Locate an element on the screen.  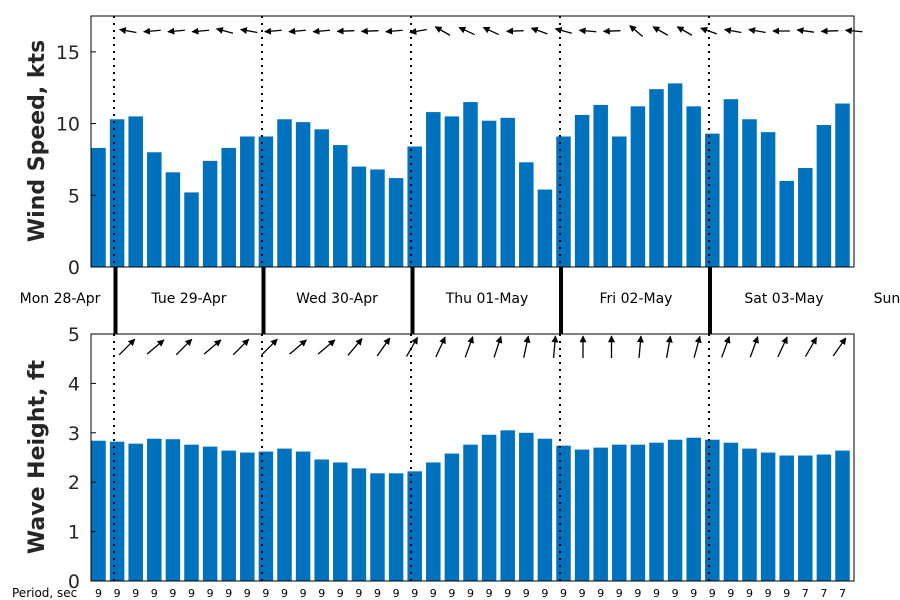
wind-y-axis-ticks: 0 5 10 15 is located at coordinates (76, 160).